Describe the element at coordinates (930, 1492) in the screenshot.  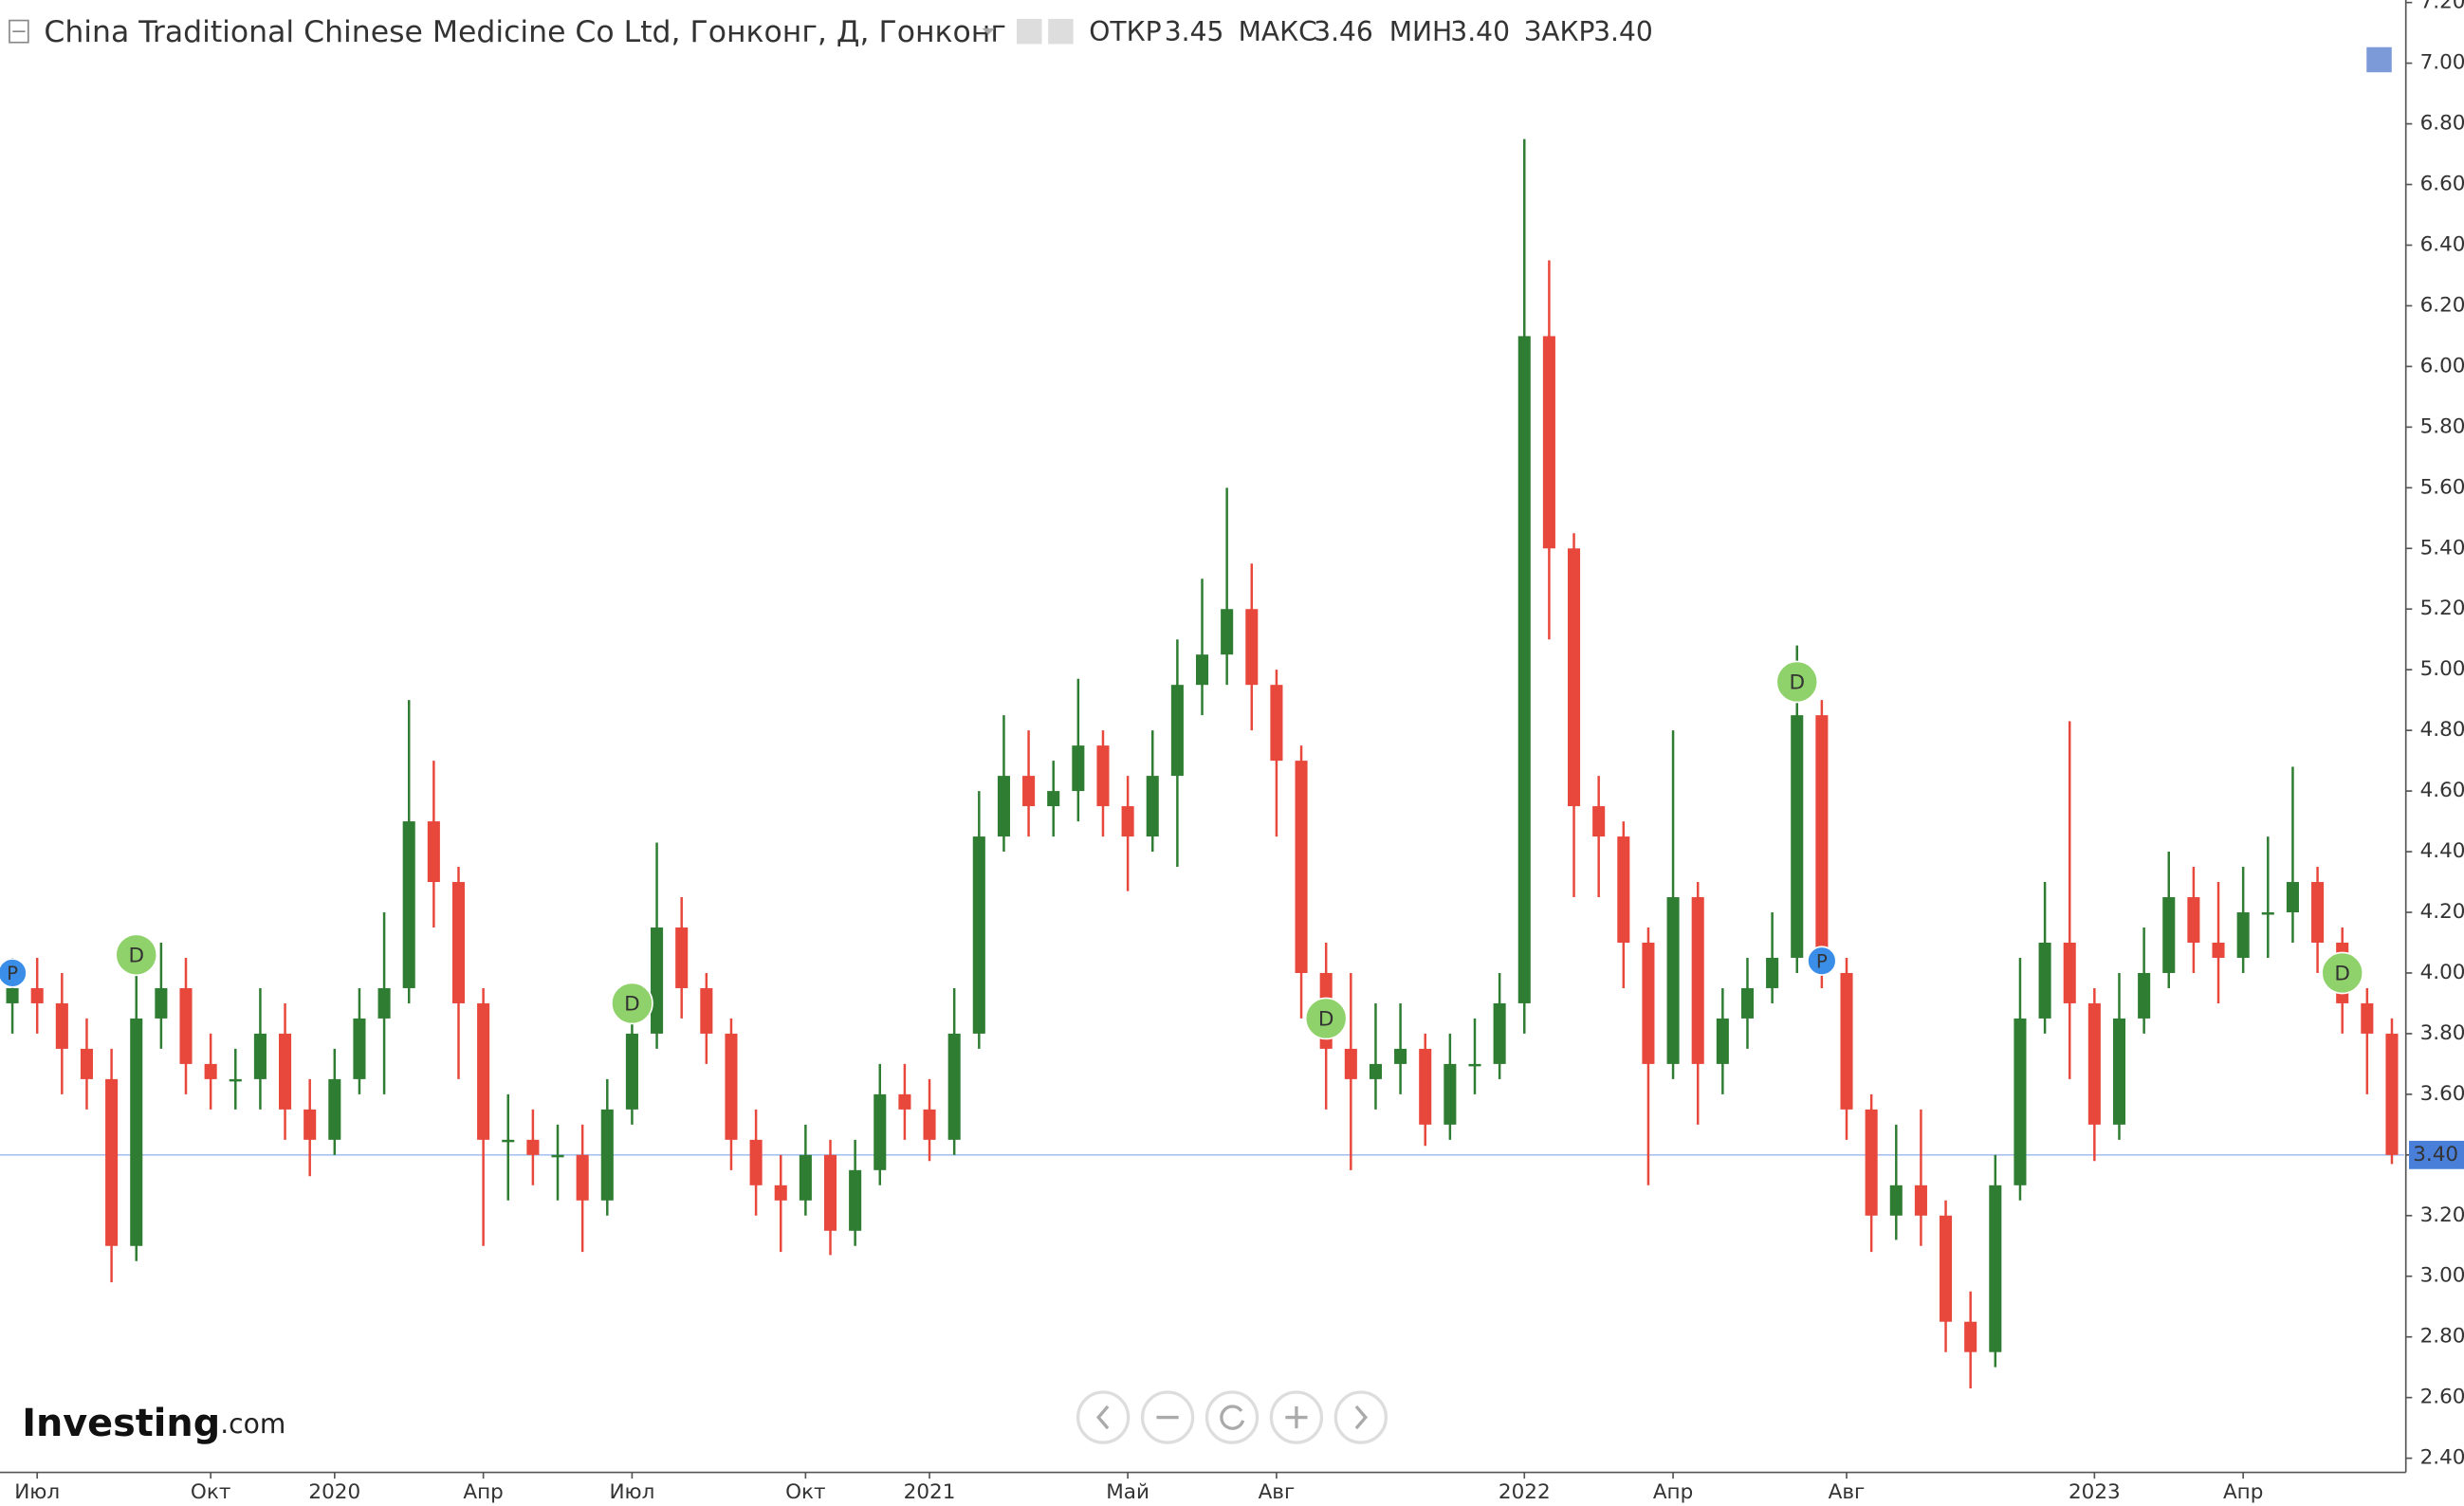
I see `x-tick-label: 2021` at that location.